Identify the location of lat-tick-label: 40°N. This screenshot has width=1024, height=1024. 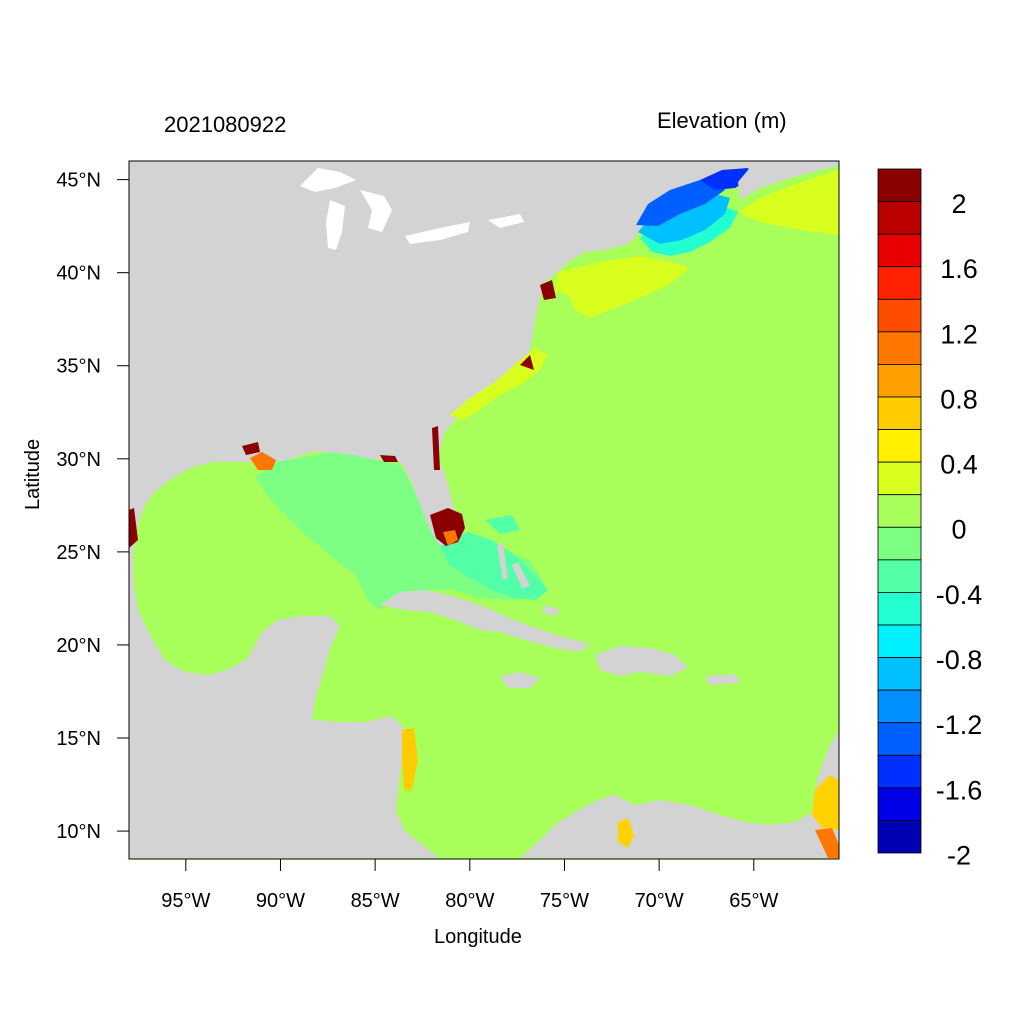
(78, 274).